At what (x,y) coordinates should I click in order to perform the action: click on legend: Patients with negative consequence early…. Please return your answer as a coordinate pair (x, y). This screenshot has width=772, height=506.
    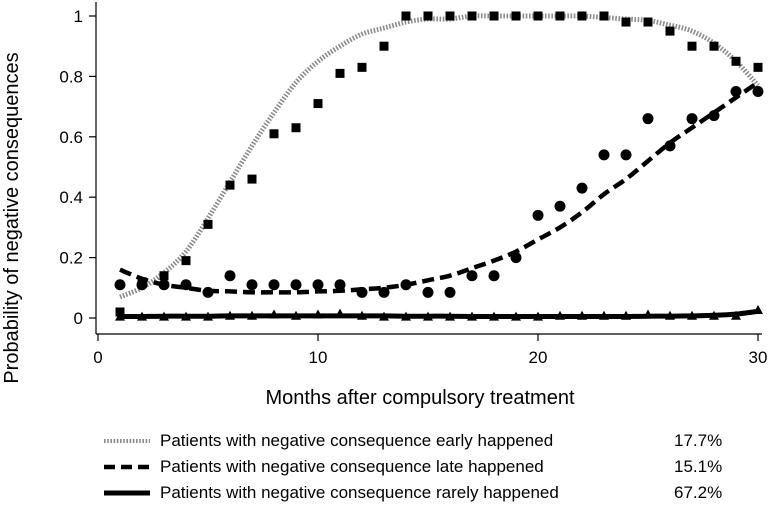
    Looking at the image, I should click on (424, 467).